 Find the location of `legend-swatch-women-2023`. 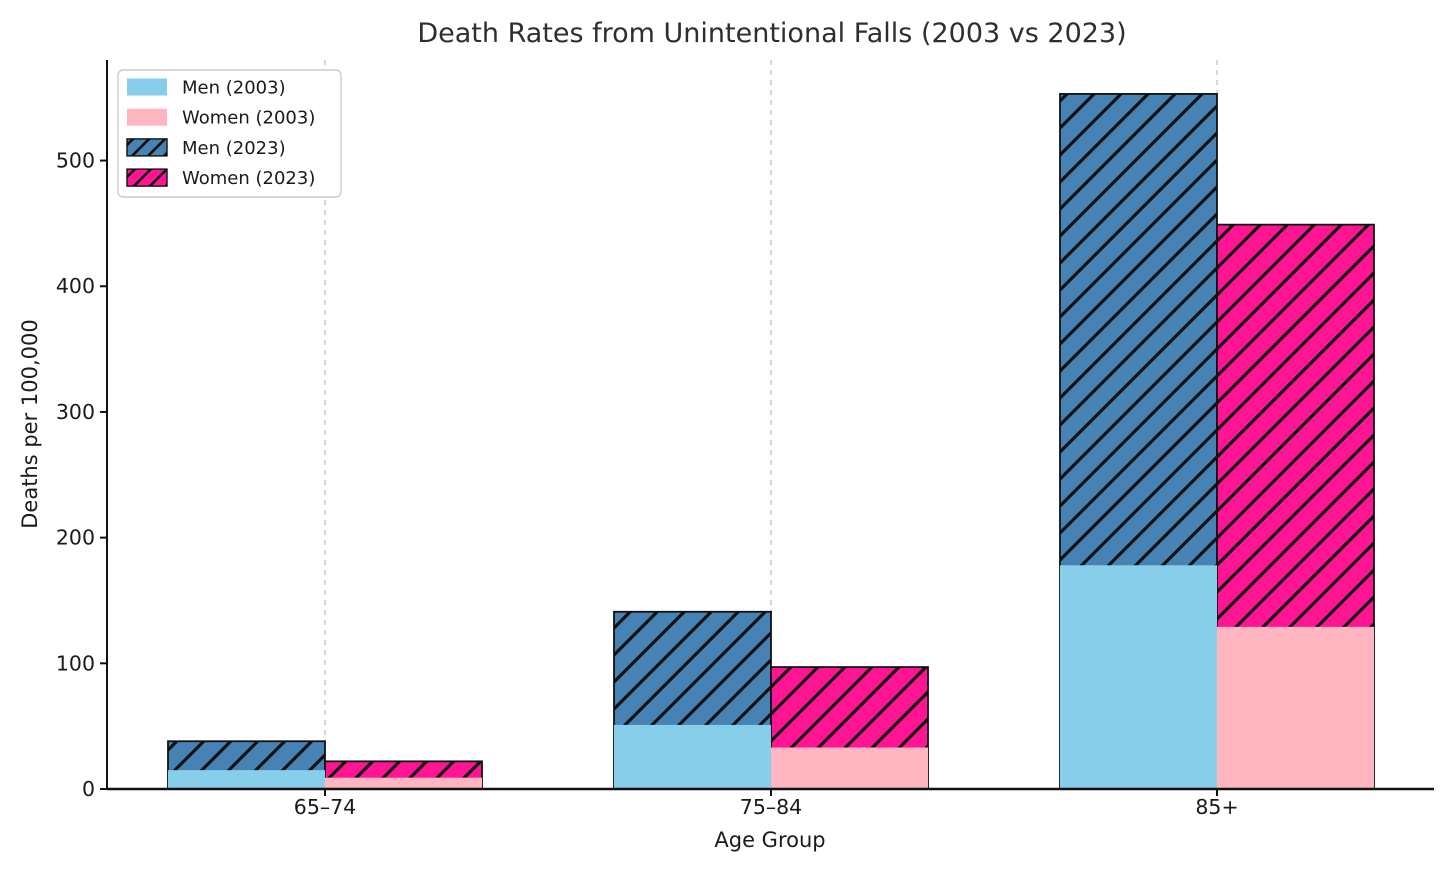

legend-swatch-women-2023 is located at coordinates (147, 177).